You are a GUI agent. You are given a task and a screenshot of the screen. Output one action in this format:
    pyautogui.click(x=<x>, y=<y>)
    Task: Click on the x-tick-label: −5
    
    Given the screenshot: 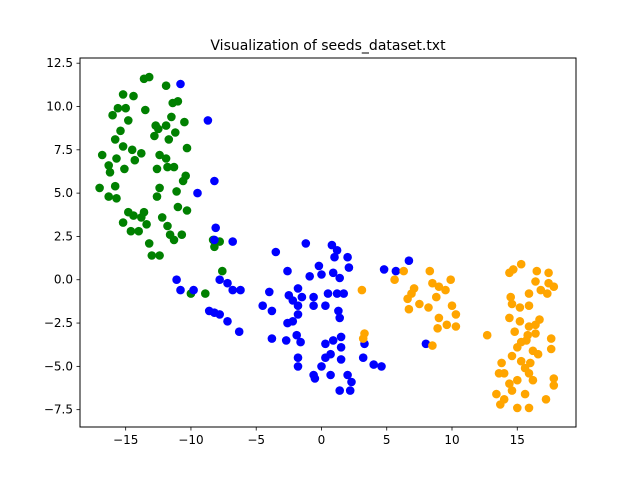 What is the action you would take?
    pyautogui.click(x=256, y=440)
    